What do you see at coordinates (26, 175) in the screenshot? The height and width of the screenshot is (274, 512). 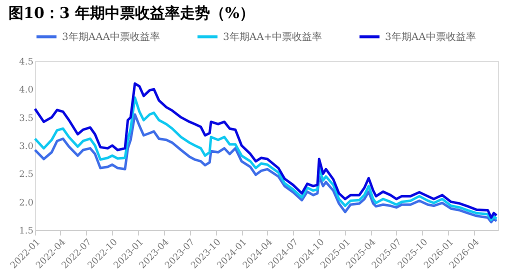 I see `y-tick-label: 2.5` at bounding box center [26, 175].